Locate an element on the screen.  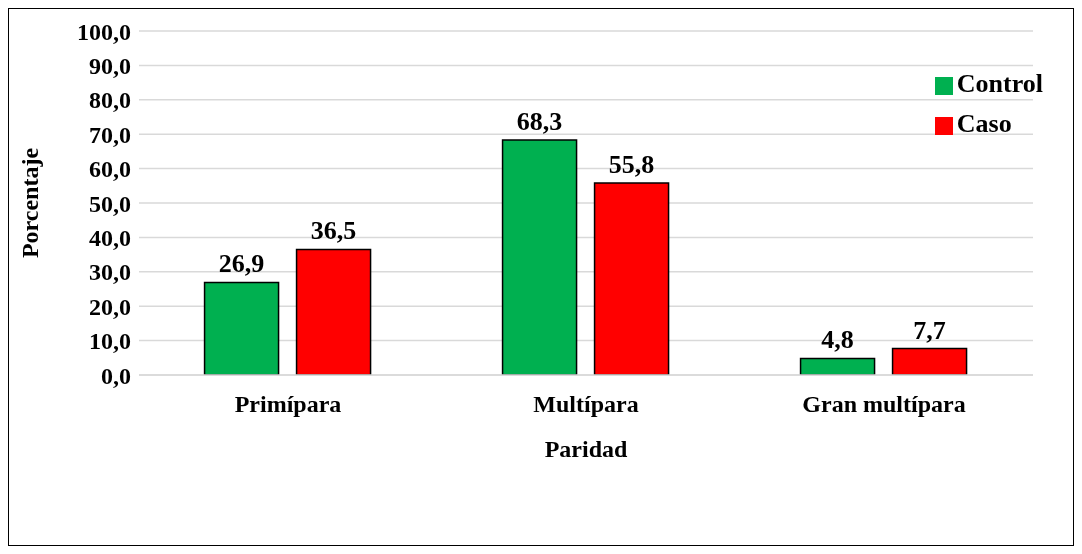
legend-label: Caso is located at coordinates (984, 123).